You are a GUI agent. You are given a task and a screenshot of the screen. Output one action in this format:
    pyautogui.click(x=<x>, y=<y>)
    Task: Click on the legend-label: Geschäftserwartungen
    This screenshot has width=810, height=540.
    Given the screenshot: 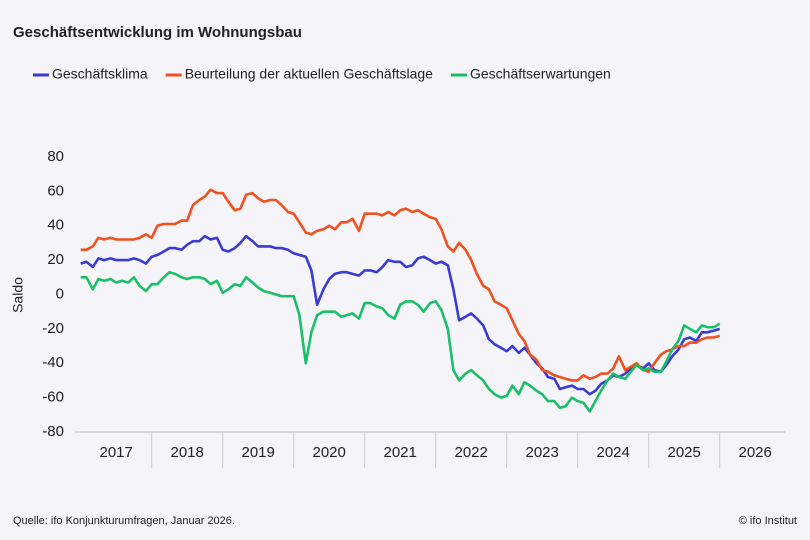 What is the action you would take?
    pyautogui.click(x=540, y=74)
    